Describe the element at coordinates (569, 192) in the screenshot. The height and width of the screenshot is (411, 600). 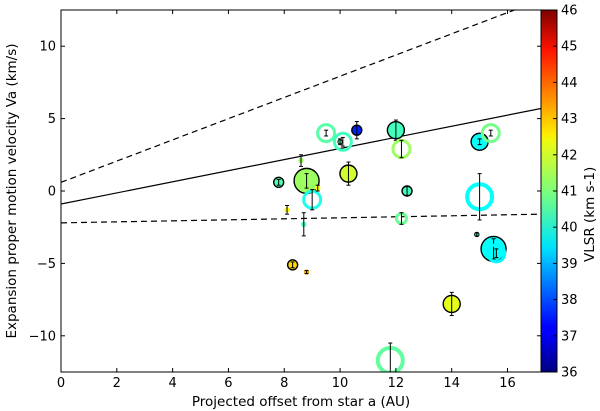
I see `colorbar-tick-label: 41` at that location.